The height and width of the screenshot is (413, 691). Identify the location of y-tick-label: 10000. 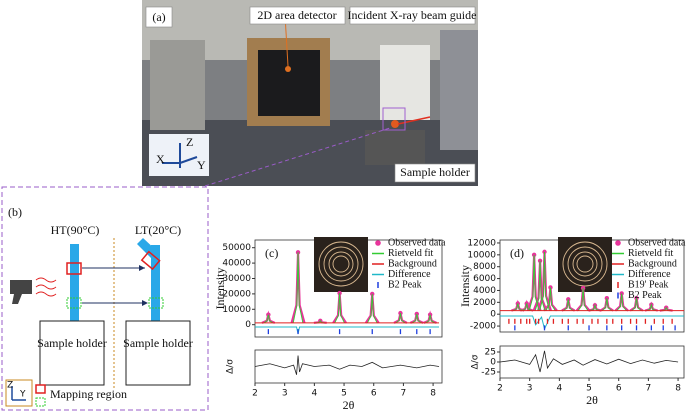
(236, 310).